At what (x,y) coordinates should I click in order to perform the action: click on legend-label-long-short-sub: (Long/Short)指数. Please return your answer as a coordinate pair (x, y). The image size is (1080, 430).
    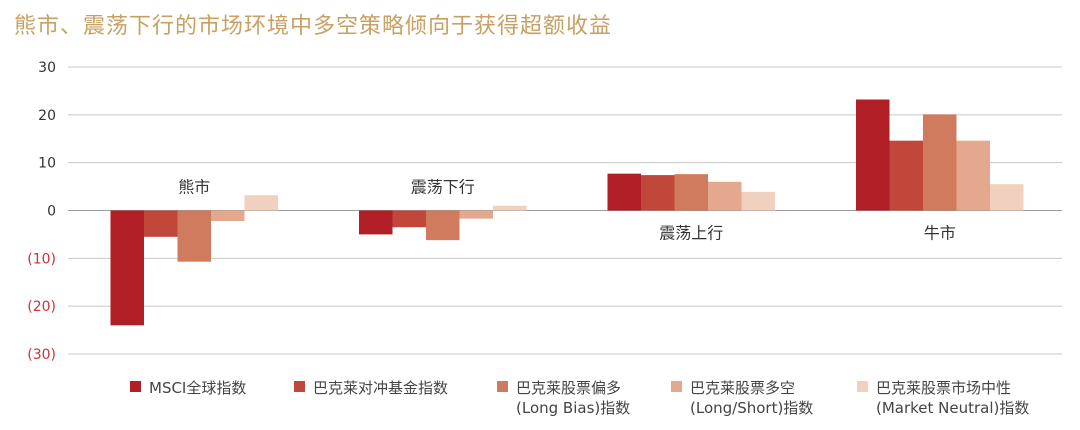
    Looking at the image, I should click on (752, 408).